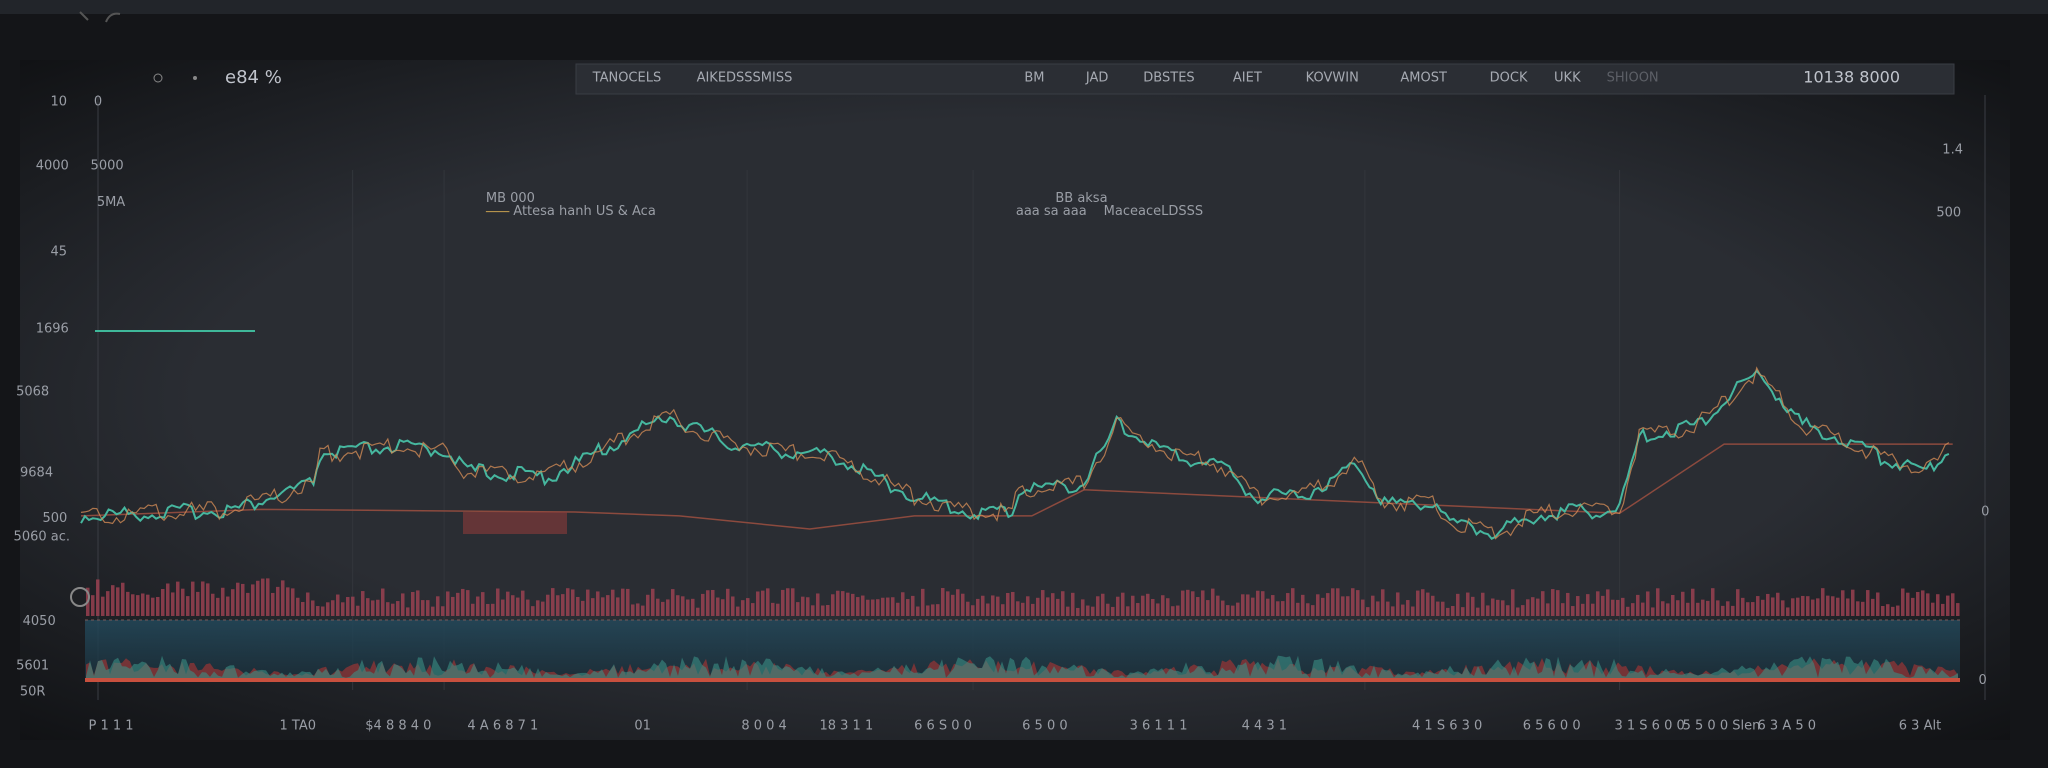 The width and height of the screenshot is (2048, 768). Describe the element at coordinates (1633, 78) in the screenshot. I see `tab: SHIOON` at that location.